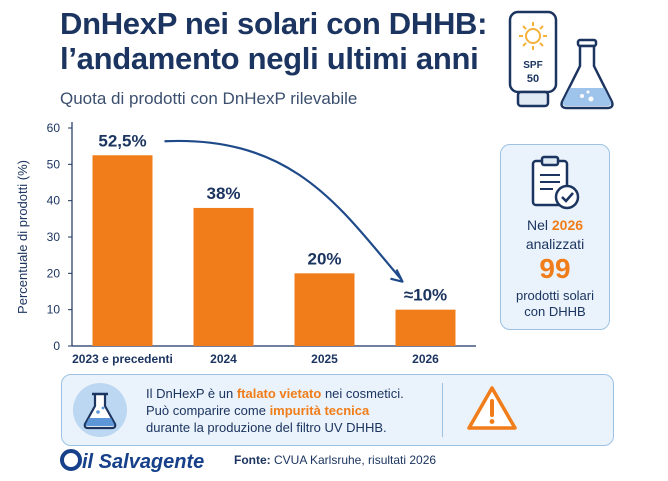 This screenshot has height=481, width=668. Describe the element at coordinates (283, 210) in the screenshot. I see `trend-arrow` at that location.